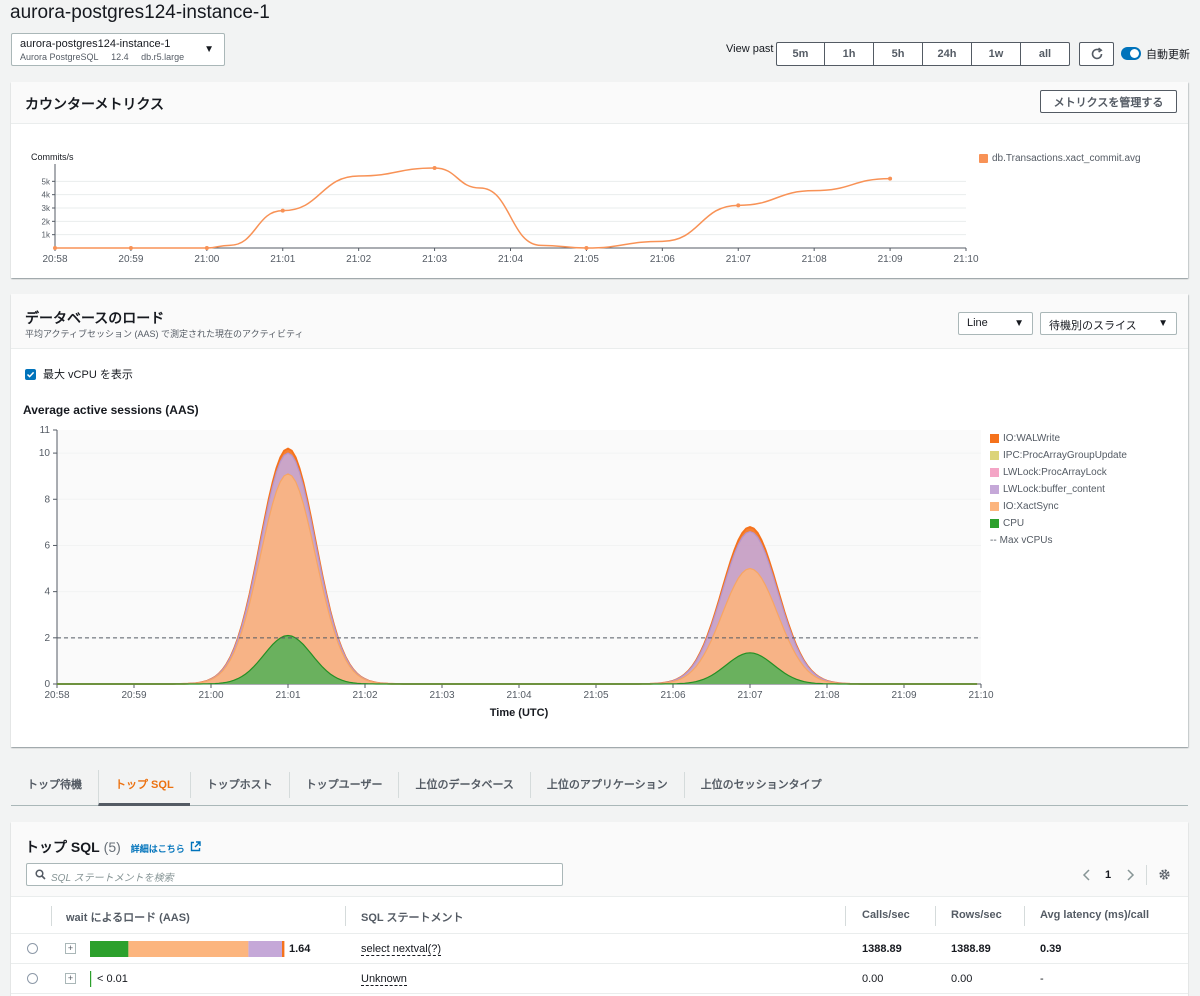 The height and width of the screenshot is (996, 1200). What do you see at coordinates (993, 540) in the screenshot?
I see `dashed-line-icon: --` at bounding box center [993, 540].